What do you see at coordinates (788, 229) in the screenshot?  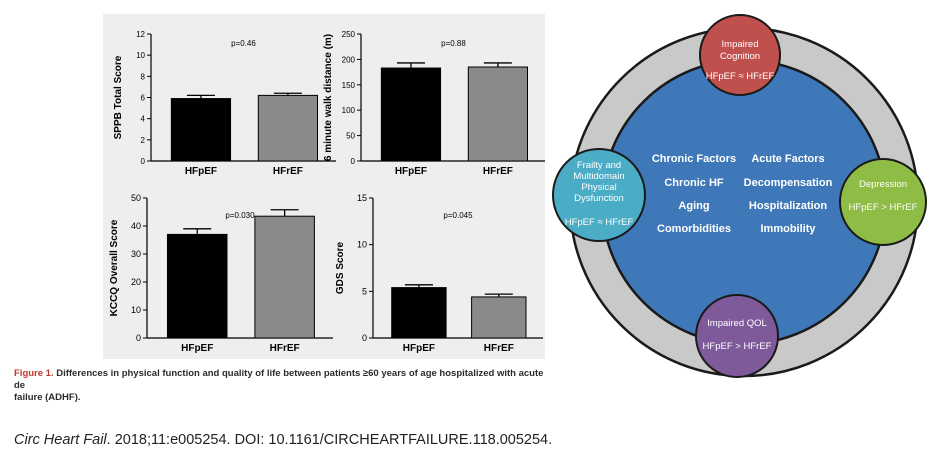 I see `center-right-item: Immobility` at bounding box center [788, 229].